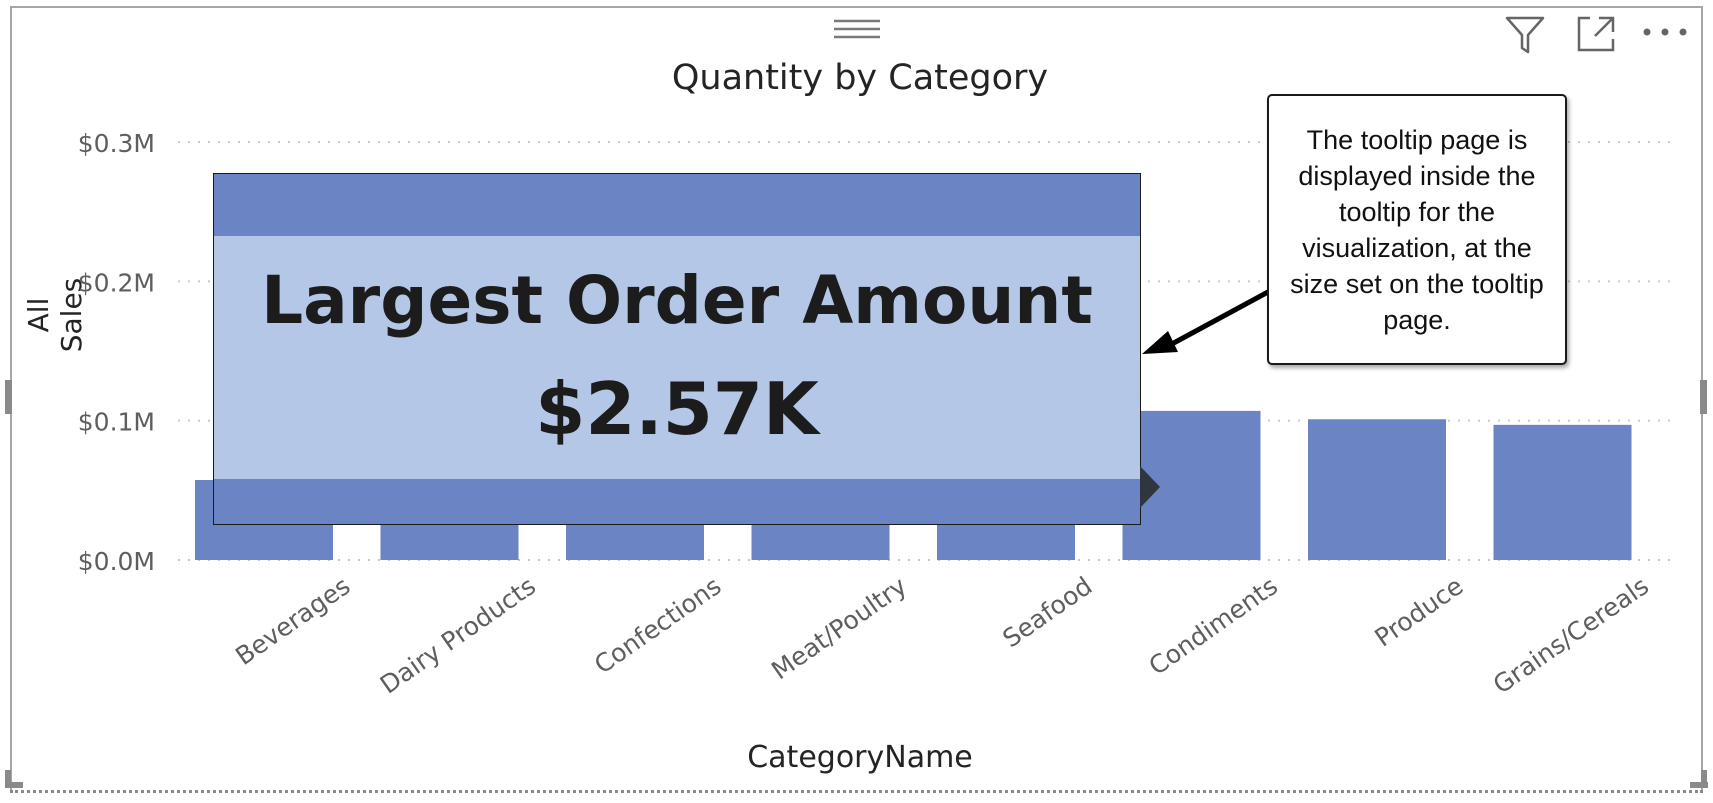 This screenshot has height=803, width=1713. Describe the element at coordinates (116, 143) in the screenshot. I see `y-tick-label: $0.3M` at that location.